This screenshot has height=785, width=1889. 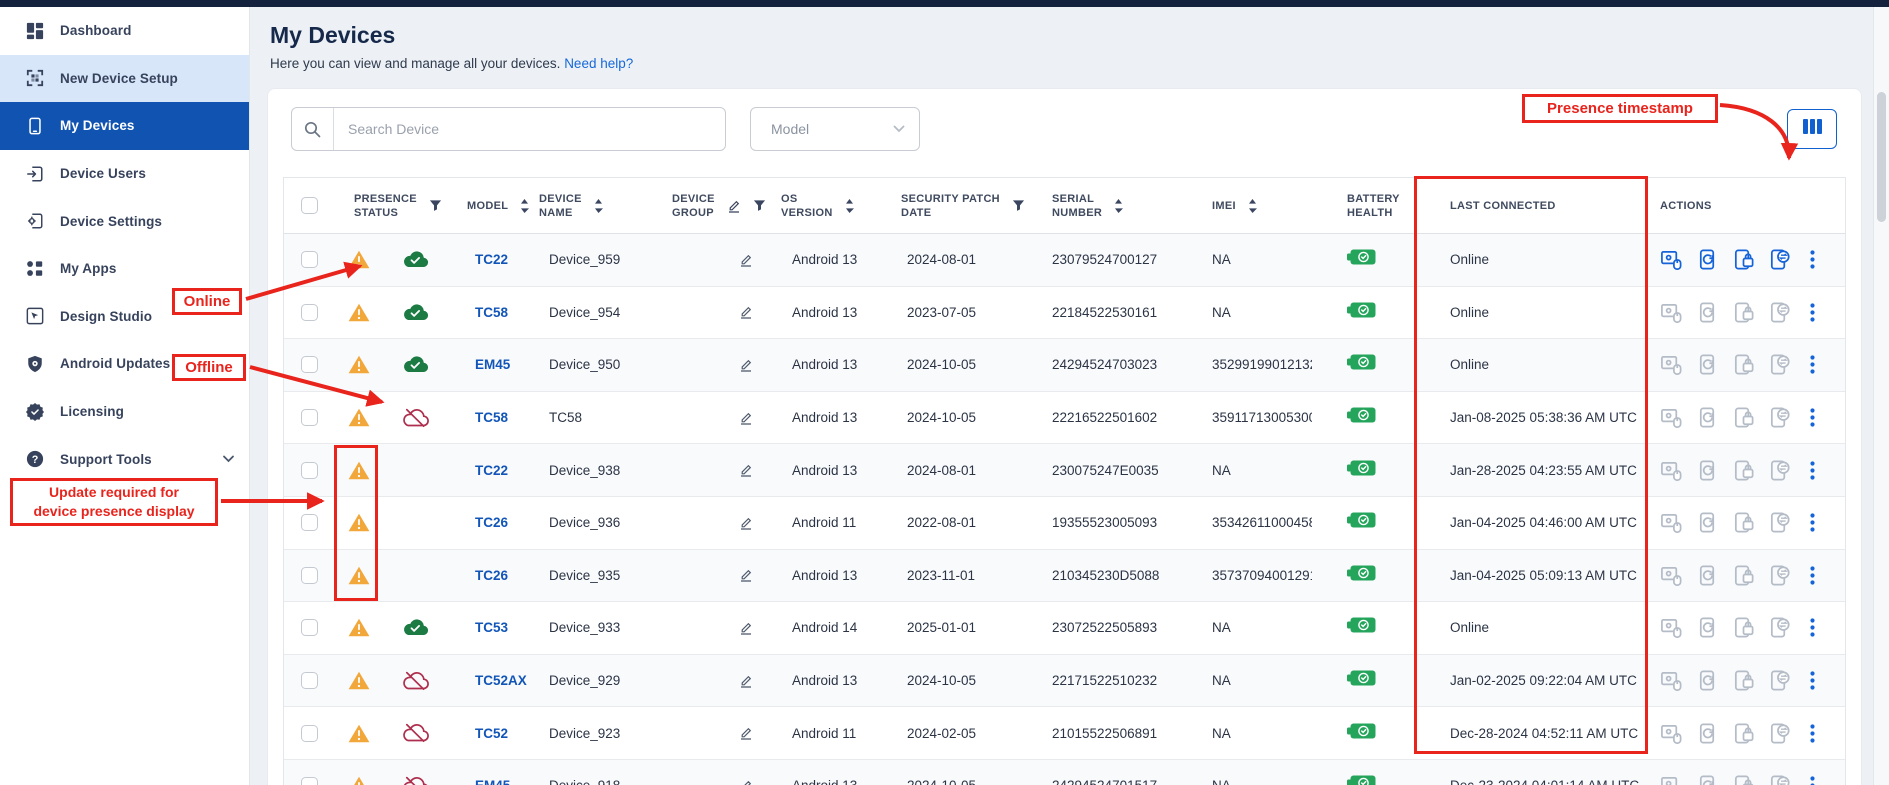 What do you see at coordinates (124, 126) in the screenshot?
I see `sidebar-item-my-devices: My Devices` at bounding box center [124, 126].